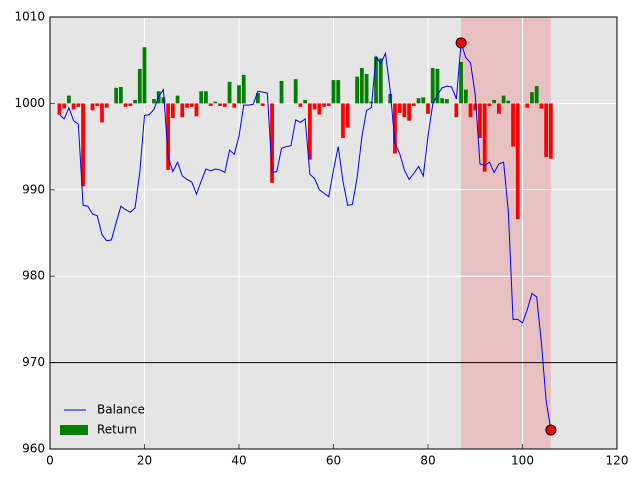 This screenshot has height=480, width=640. Describe the element at coordinates (33, 189) in the screenshot. I see `y-tick-label: 990` at that location.